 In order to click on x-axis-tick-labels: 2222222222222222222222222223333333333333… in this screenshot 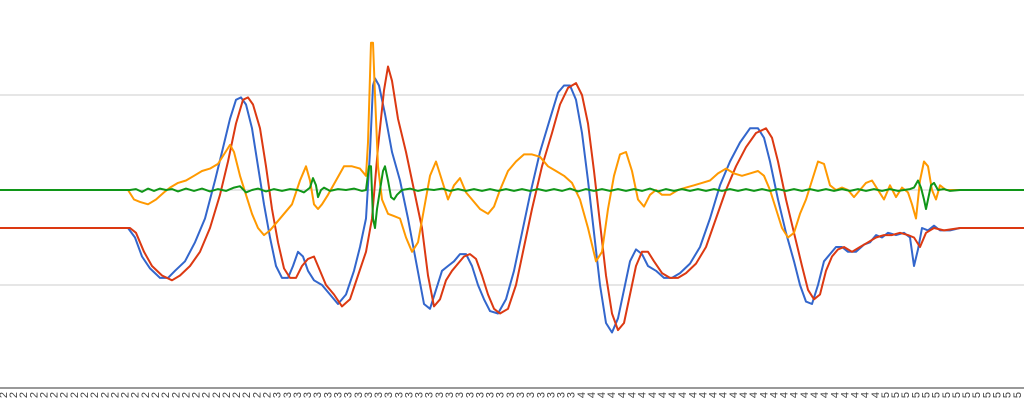, I will do `click(512, 395)`.